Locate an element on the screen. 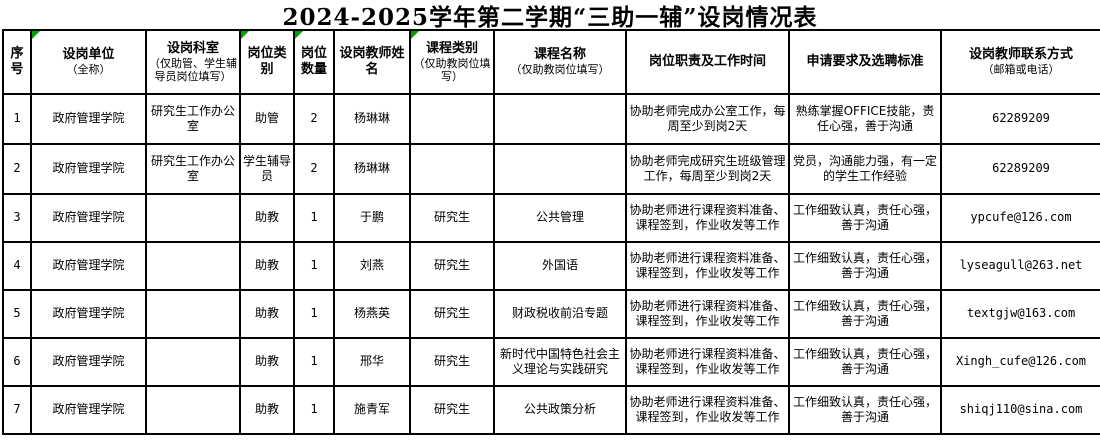 The width and height of the screenshot is (1100, 440). table-cell: 协助老师完成研究生班级管理工作，每周至少到岗2天 is located at coordinates (707, 169).